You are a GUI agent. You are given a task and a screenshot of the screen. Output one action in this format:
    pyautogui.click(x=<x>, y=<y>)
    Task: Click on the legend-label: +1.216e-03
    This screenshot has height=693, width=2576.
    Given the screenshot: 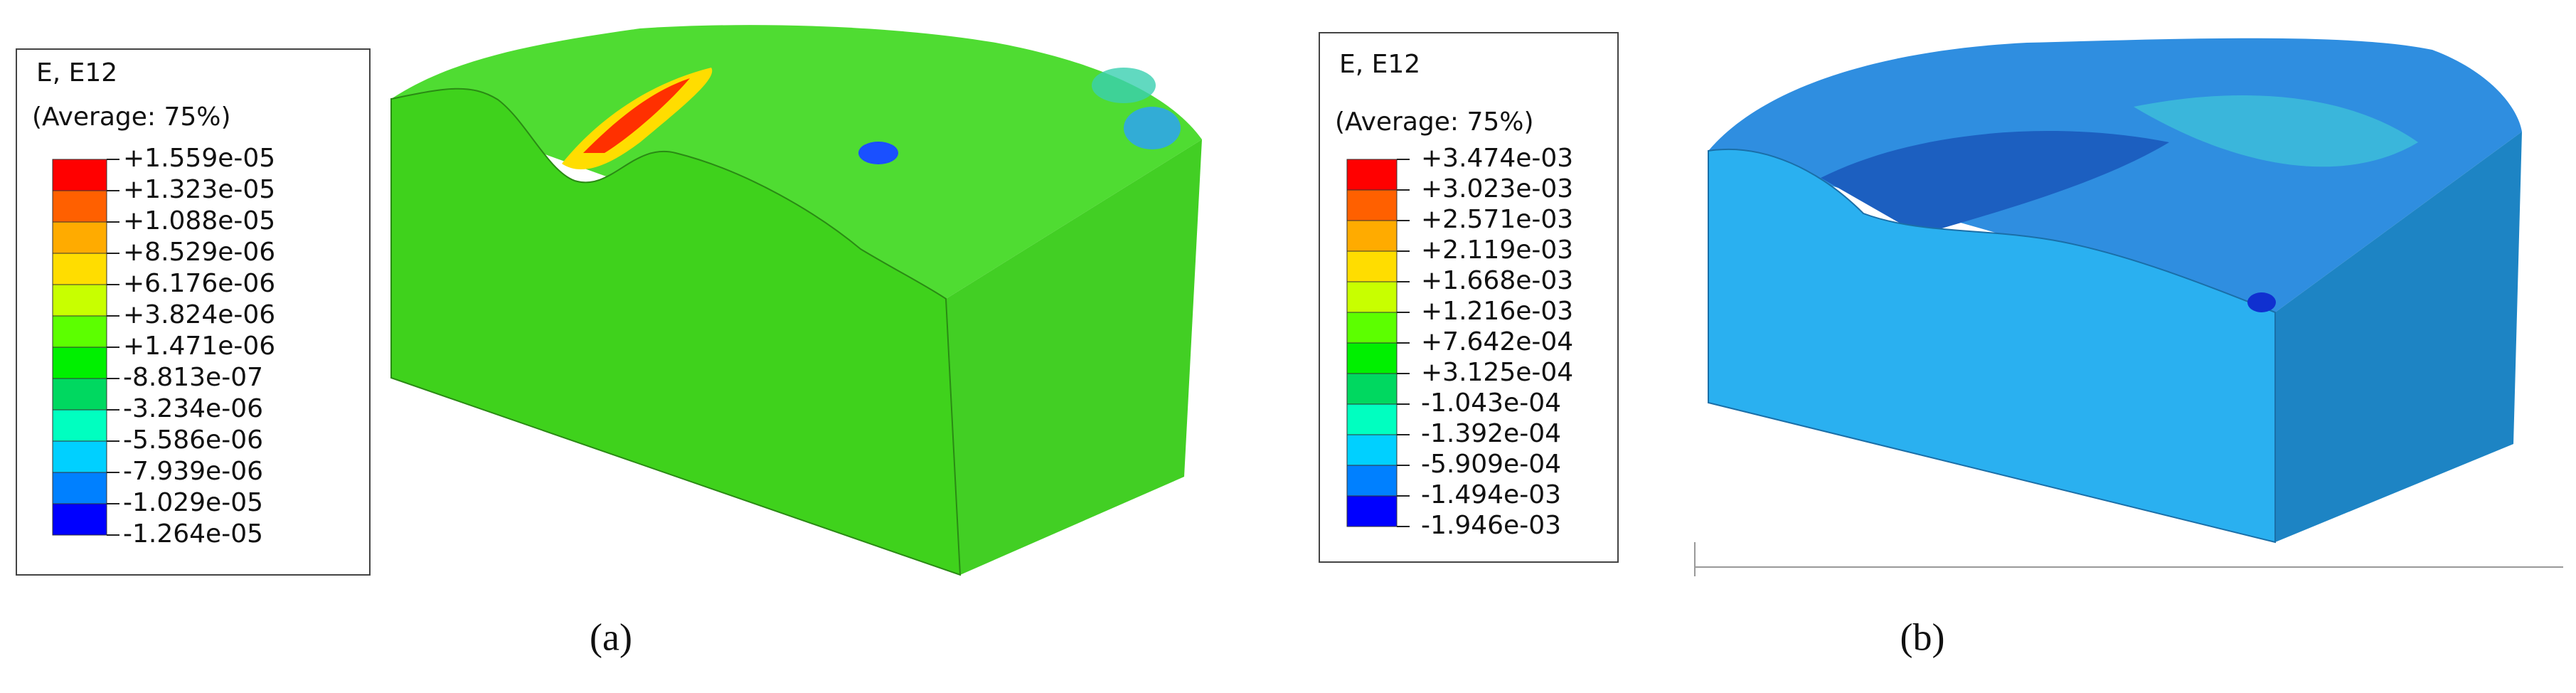 What is the action you would take?
    pyautogui.click(x=1497, y=311)
    